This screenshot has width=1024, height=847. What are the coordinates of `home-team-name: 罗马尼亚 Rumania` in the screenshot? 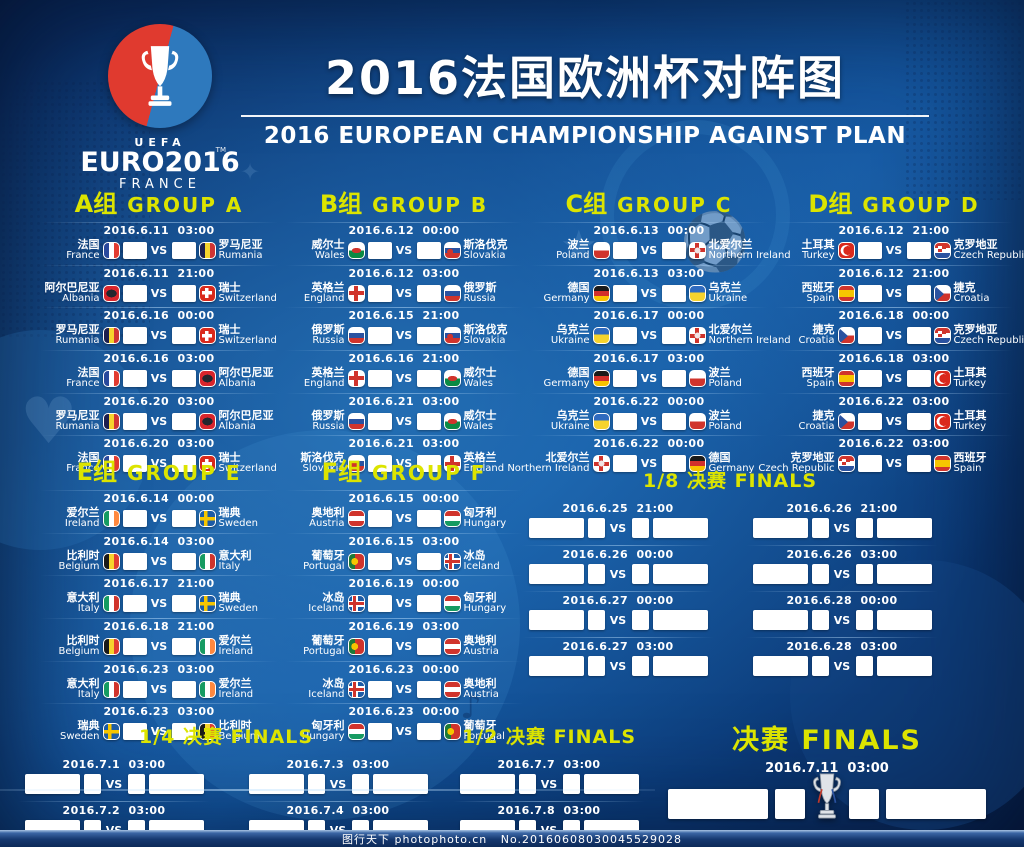 It's located at (68, 335).